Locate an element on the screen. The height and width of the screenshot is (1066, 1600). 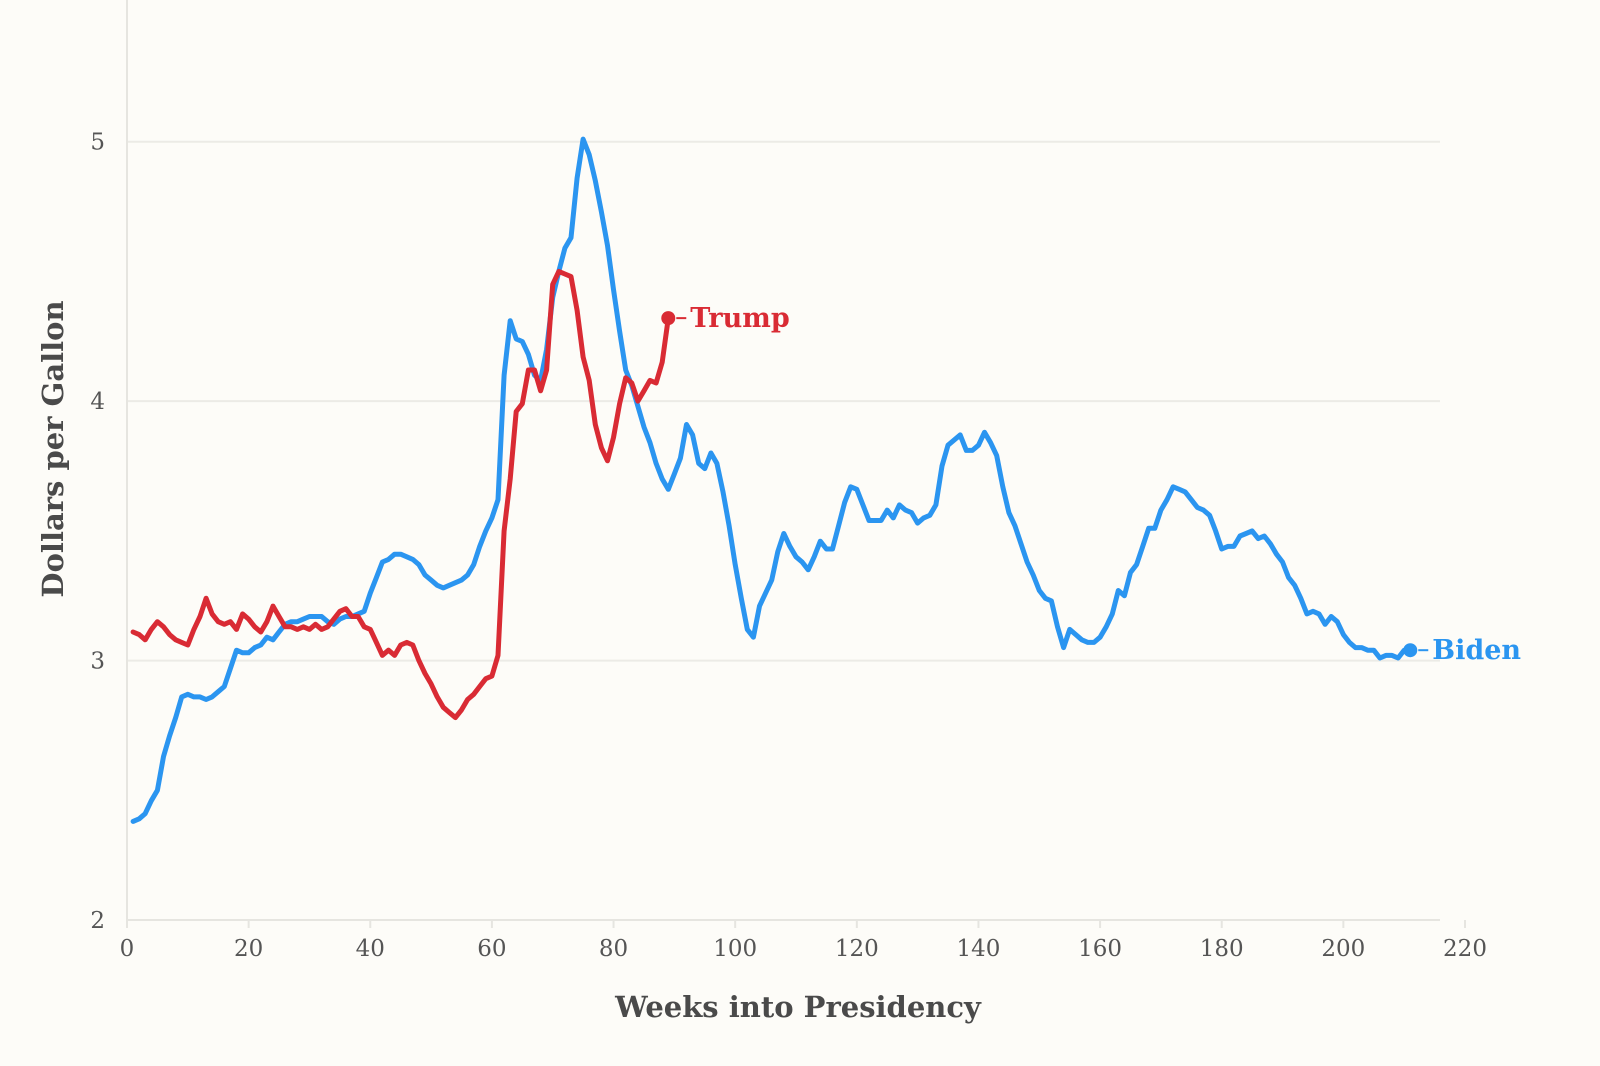
y-tick-label: 3 is located at coordinates (97, 662).